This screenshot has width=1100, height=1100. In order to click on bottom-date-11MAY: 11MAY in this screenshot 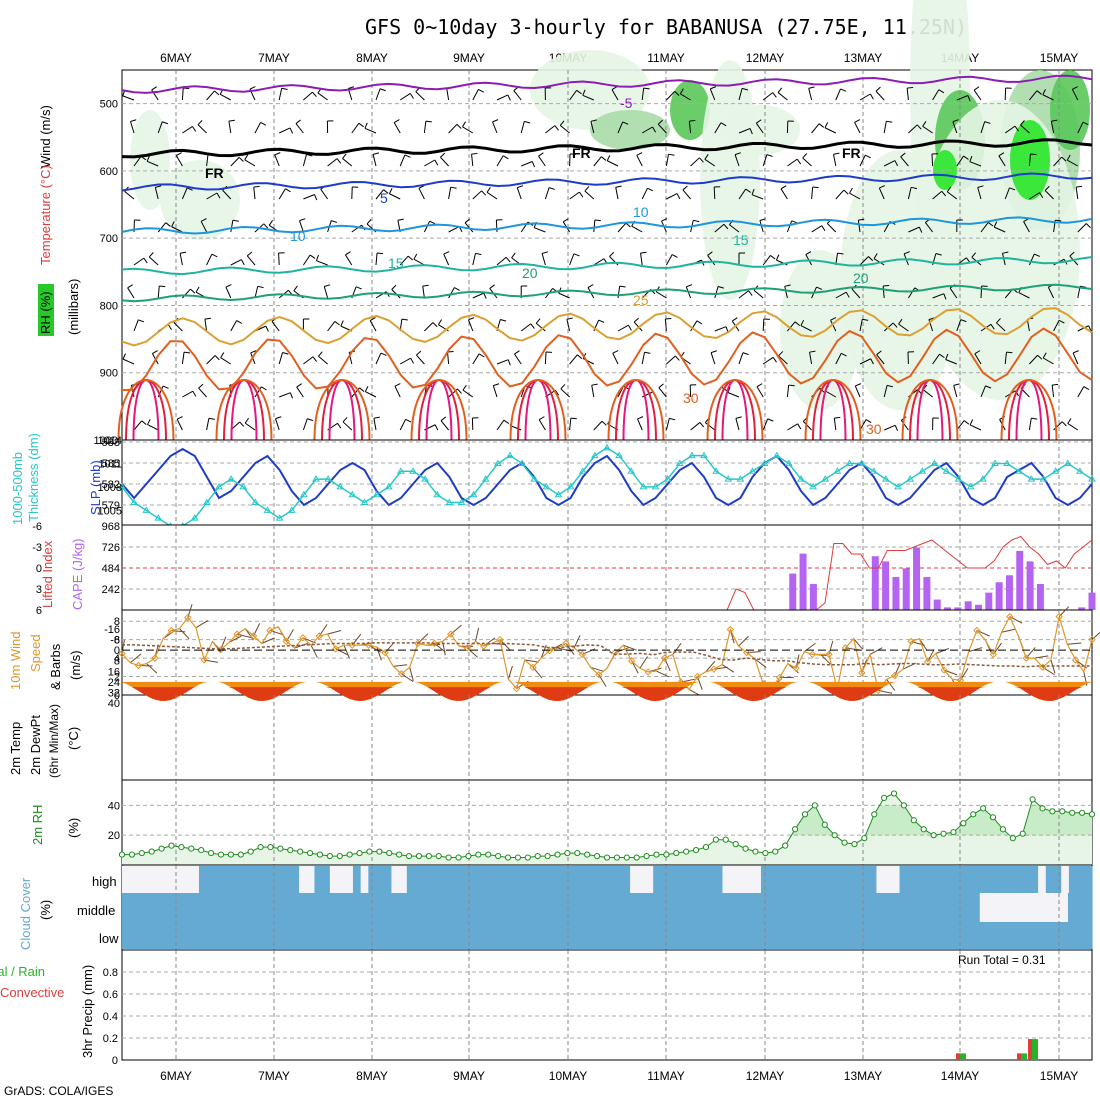, I will do `click(666, 1076)`.